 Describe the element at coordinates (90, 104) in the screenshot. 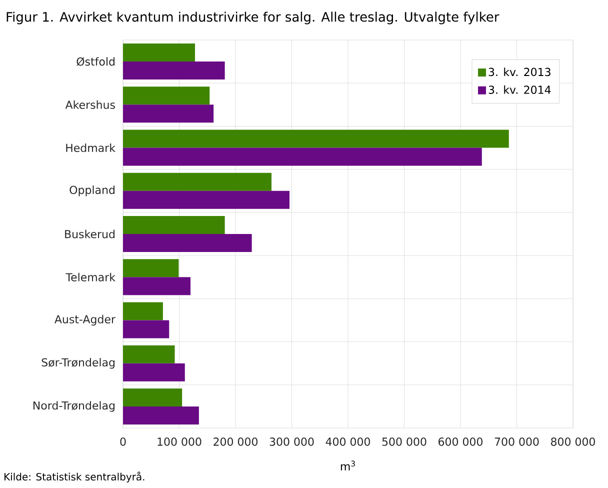

I see `y-tick-label: Akershus` at that location.